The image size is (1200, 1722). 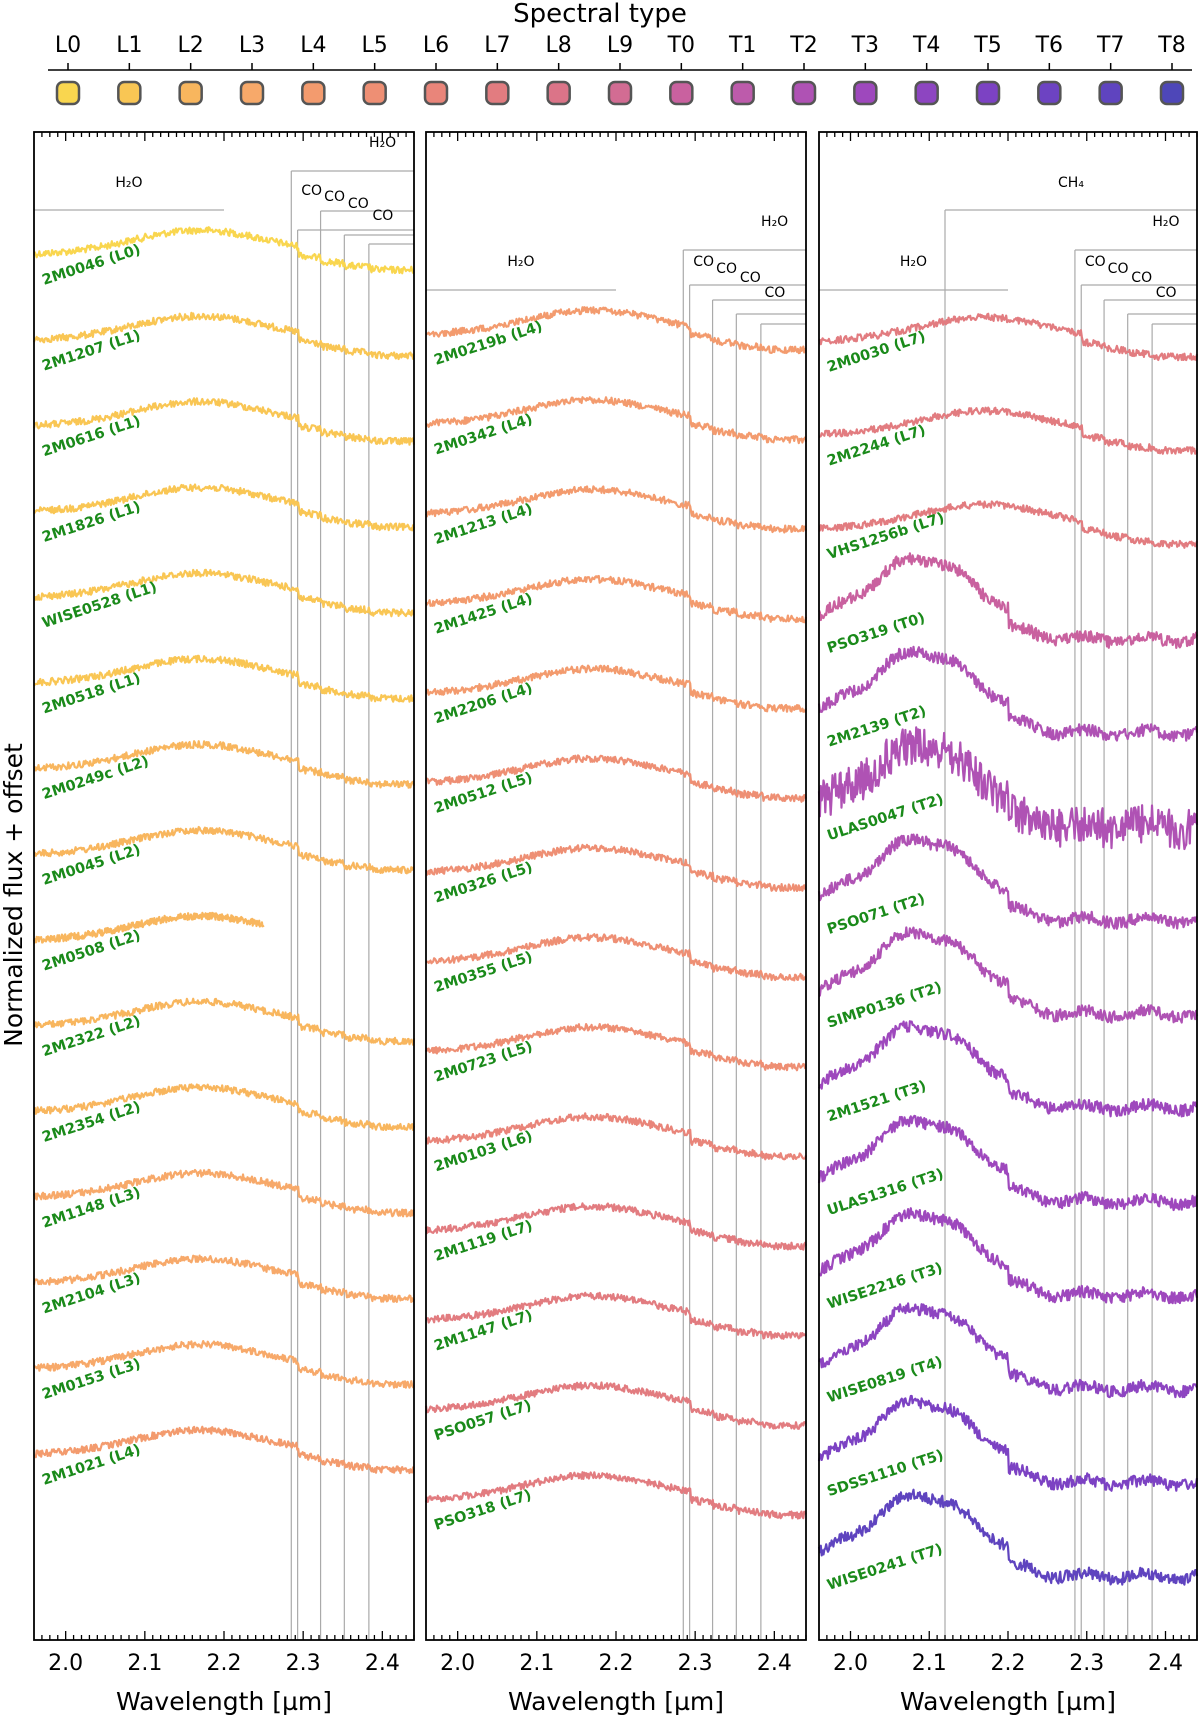 I want to click on object-label: WISE0241 (T7), so click(x=884, y=1567).